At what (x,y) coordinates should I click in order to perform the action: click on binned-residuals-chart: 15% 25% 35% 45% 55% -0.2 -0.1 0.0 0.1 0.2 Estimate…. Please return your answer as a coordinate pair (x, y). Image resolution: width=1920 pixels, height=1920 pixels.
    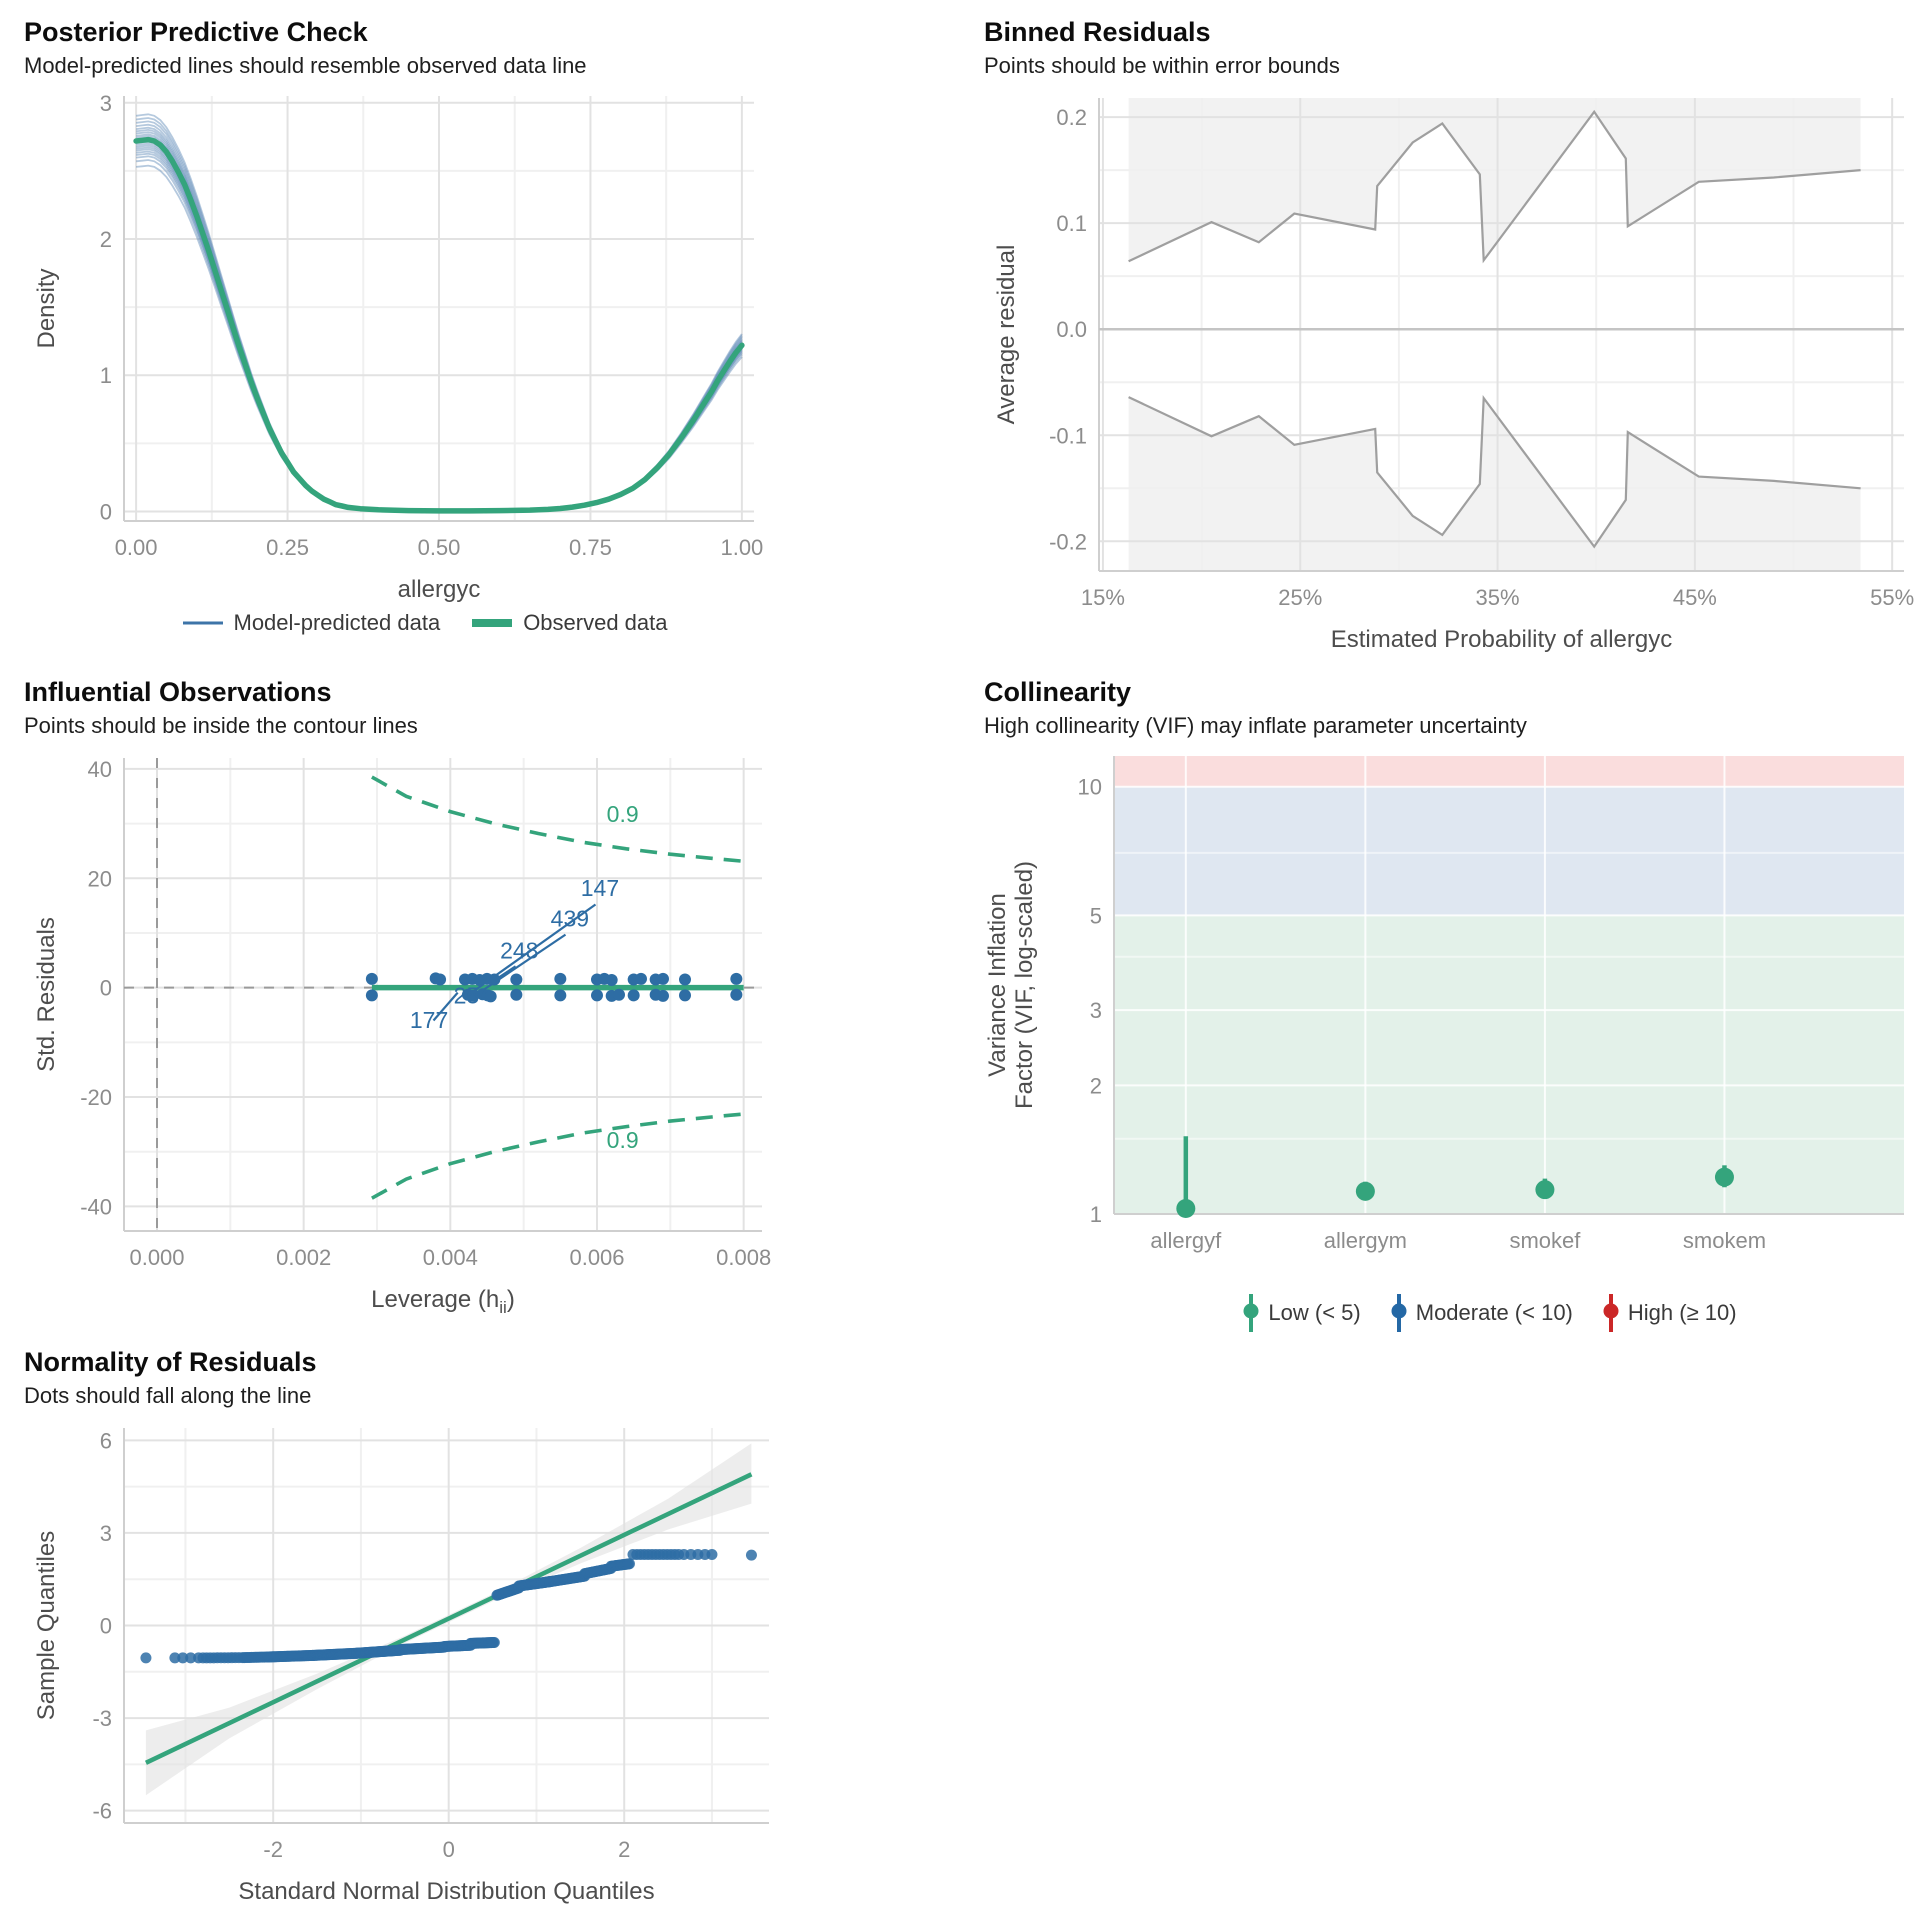
    Looking at the image, I should click on (1452, 376).